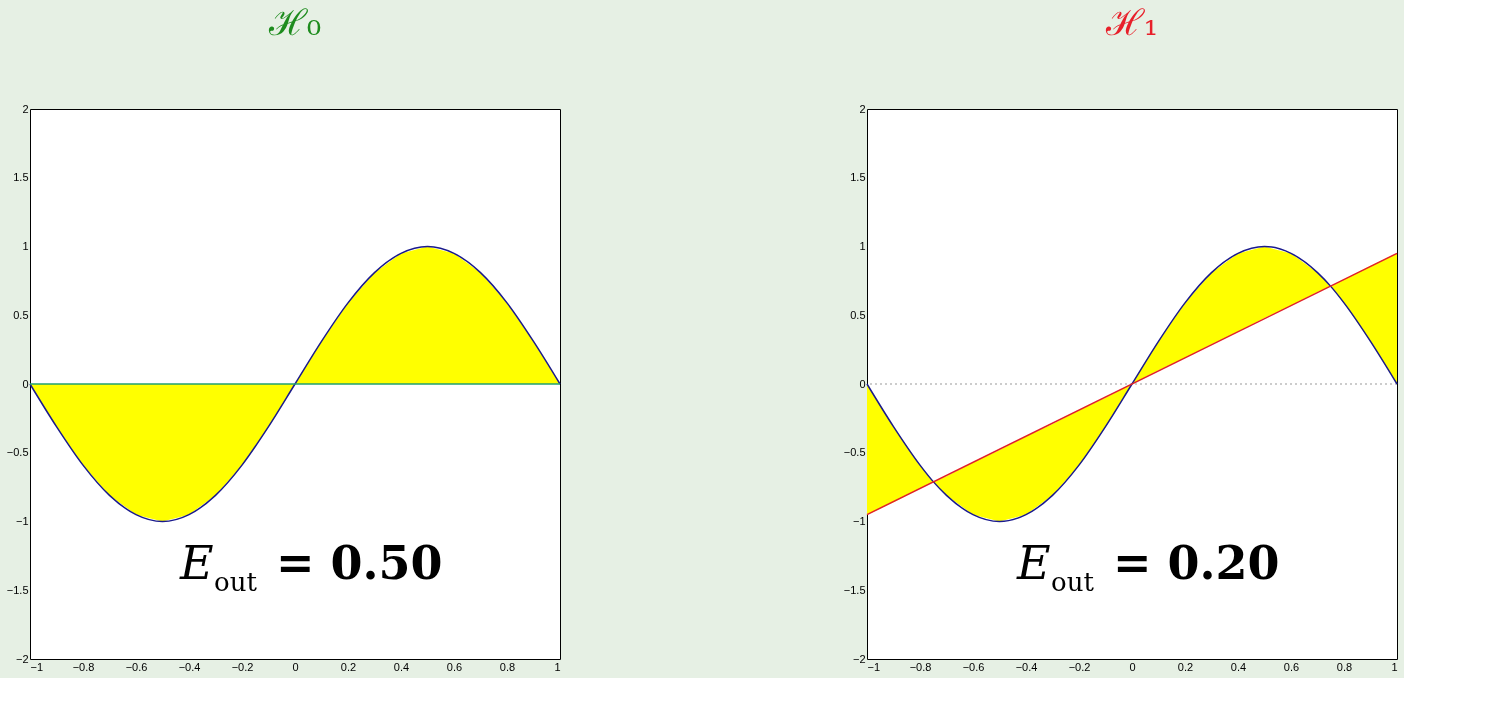 This screenshot has width=1493, height=701. What do you see at coordinates (1131, 22) in the screenshot?
I see `chart-title: ℋ₁` at bounding box center [1131, 22].